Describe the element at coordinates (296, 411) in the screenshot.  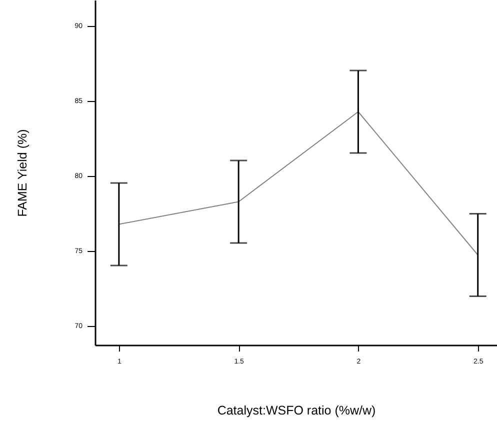
I see `x-axis-title: Catalyst:WSFO ratio (%w/w)` at that location.